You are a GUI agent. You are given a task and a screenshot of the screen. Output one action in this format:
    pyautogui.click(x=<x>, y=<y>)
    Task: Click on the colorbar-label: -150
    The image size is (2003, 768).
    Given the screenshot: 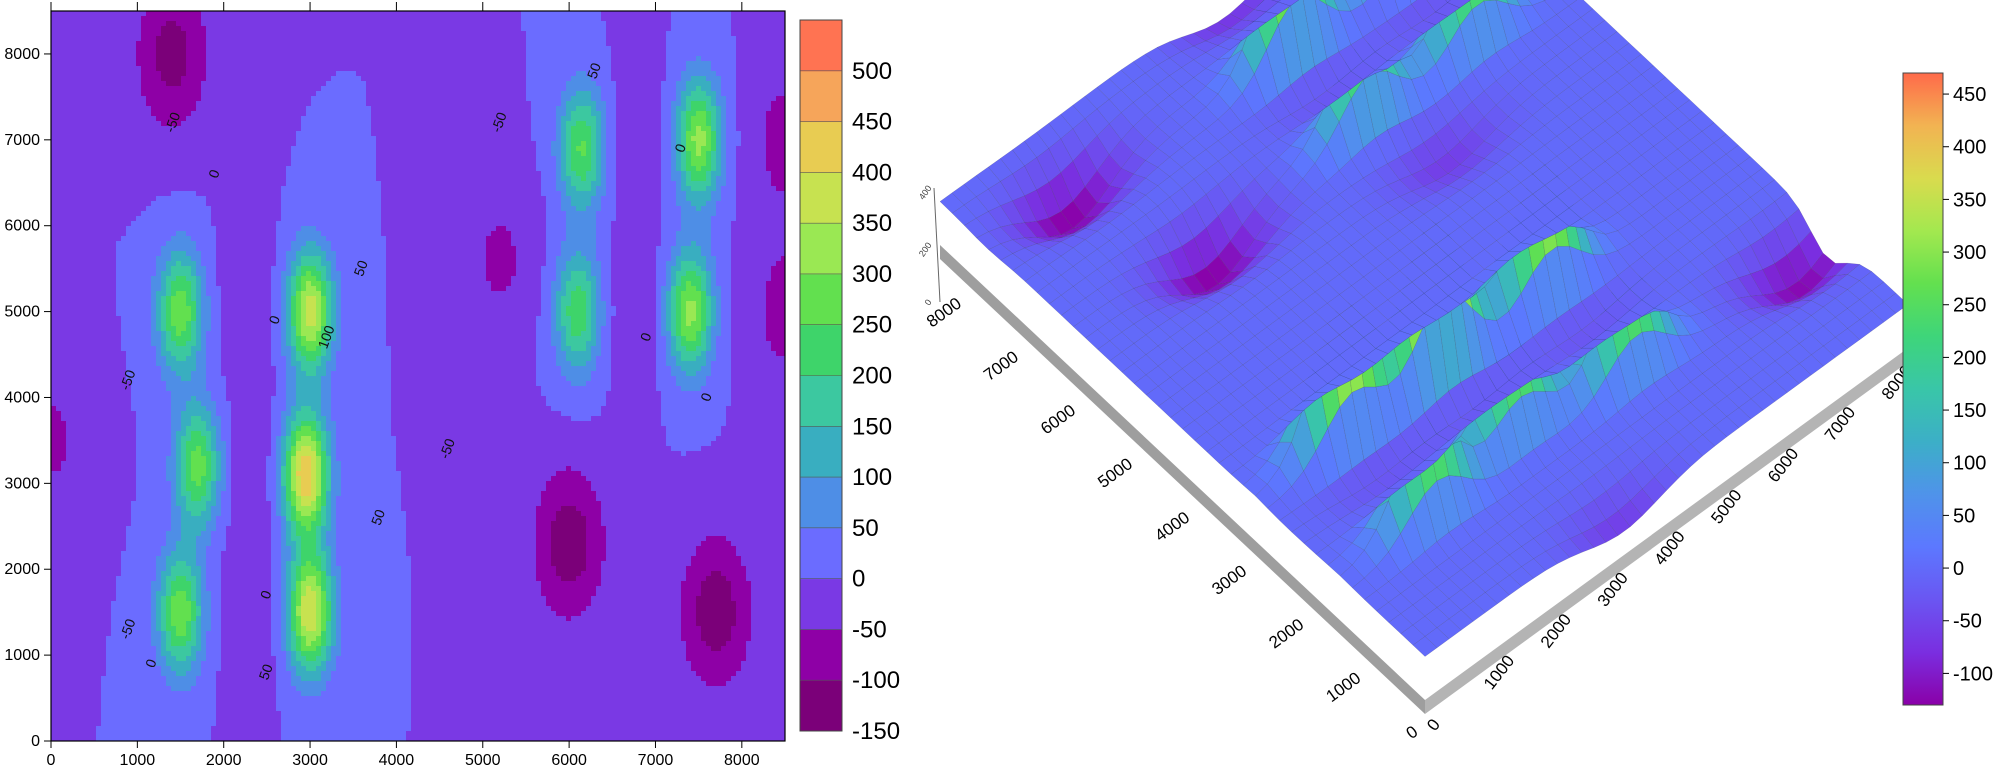 What is the action you would take?
    pyautogui.click(x=876, y=731)
    